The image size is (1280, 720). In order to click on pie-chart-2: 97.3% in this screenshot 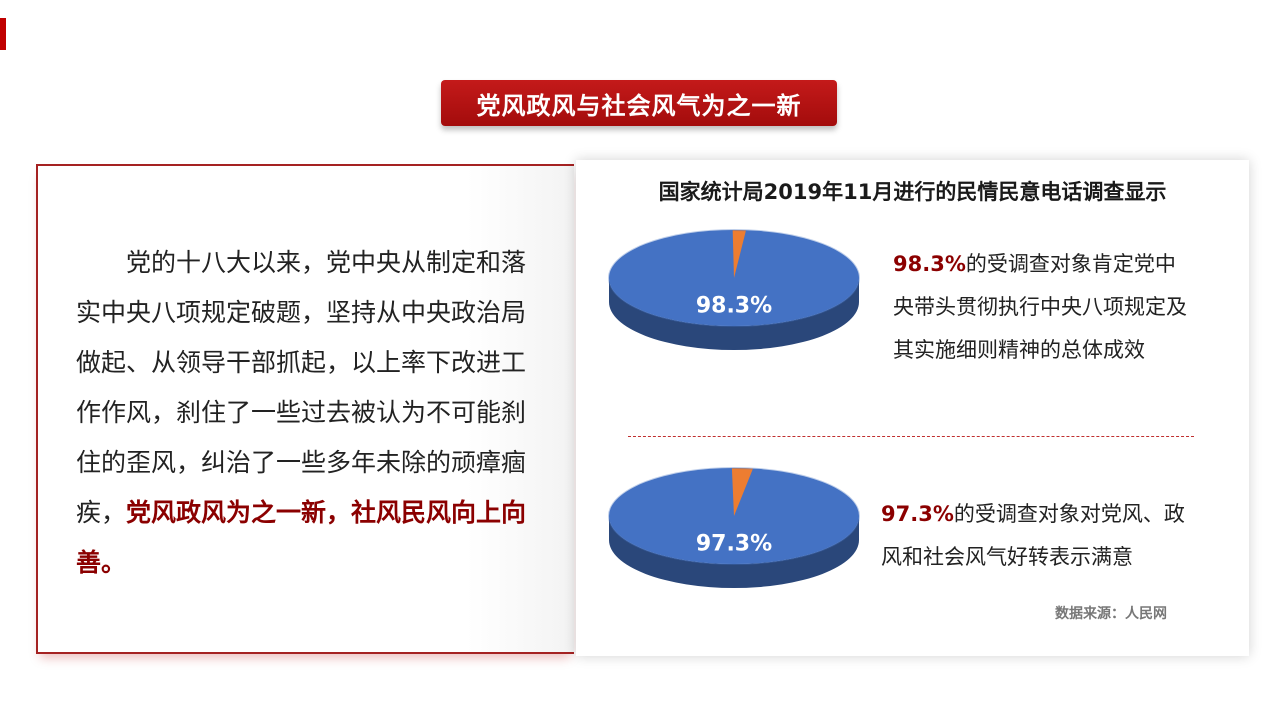, I will do `click(734, 527)`.